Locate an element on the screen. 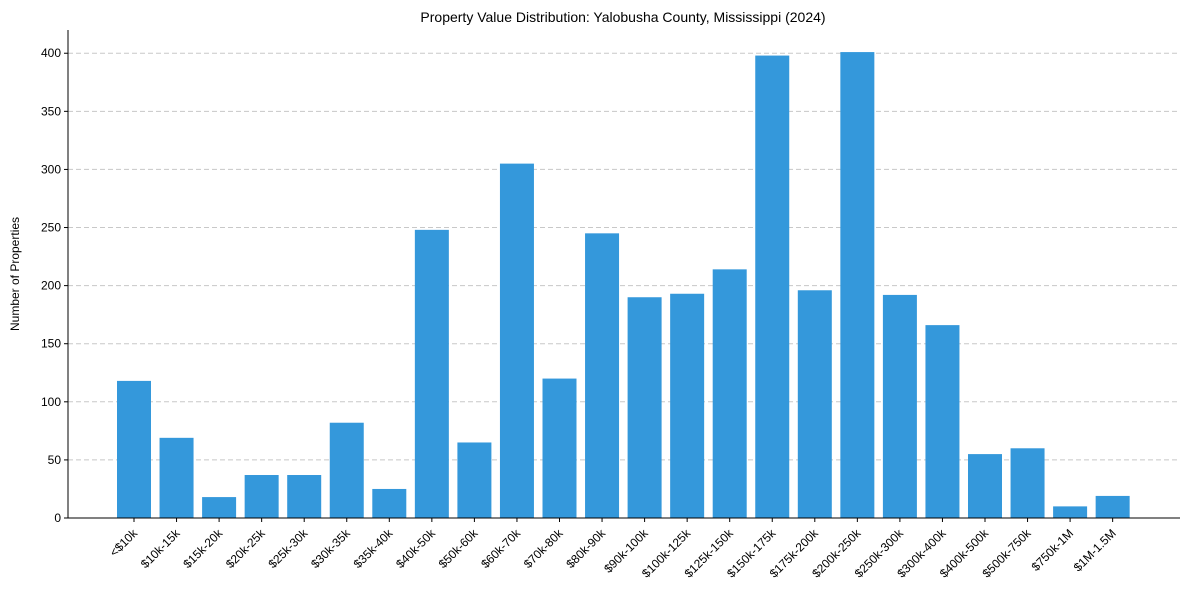  bar-$200k-250k is located at coordinates (857, 285).